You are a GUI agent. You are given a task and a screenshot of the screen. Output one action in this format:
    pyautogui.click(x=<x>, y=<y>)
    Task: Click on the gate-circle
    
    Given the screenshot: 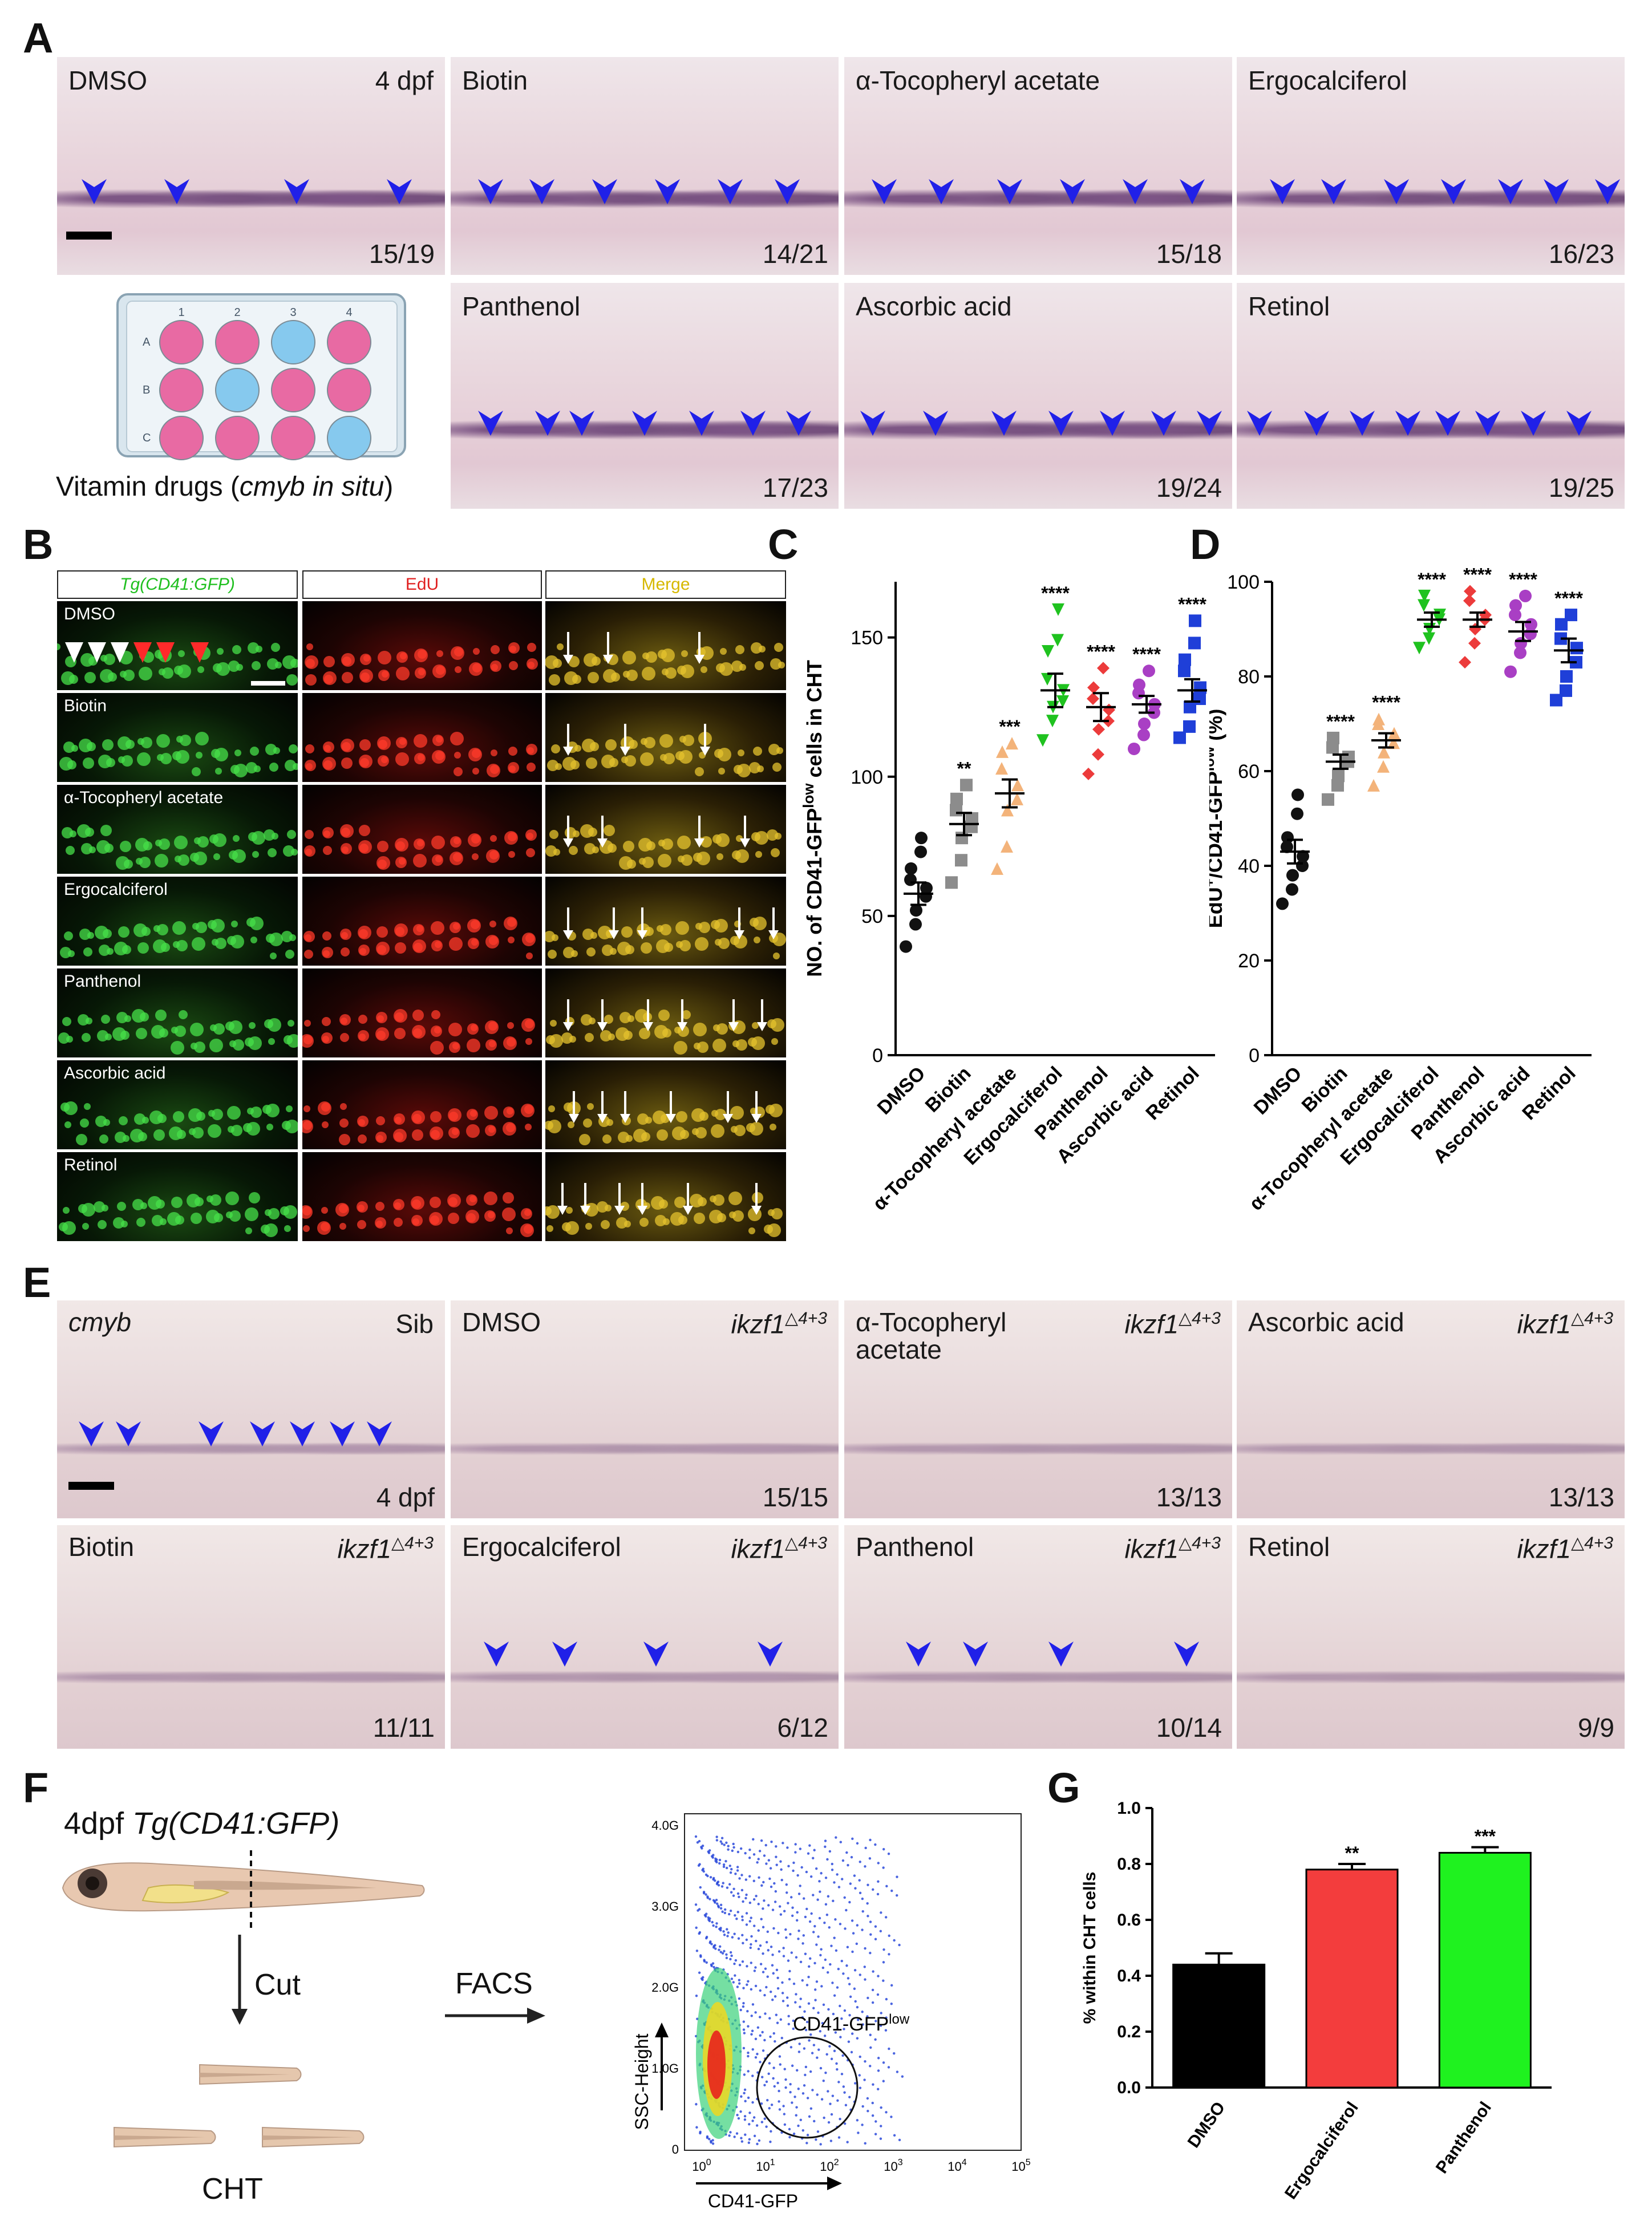 What is the action you would take?
    pyautogui.click(x=807, y=2087)
    